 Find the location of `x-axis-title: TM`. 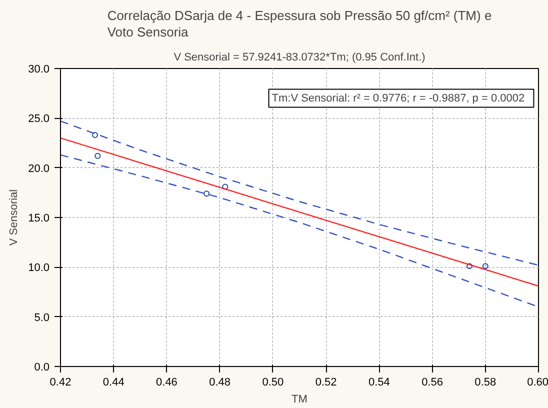

x-axis-title: TM is located at coordinates (300, 400).